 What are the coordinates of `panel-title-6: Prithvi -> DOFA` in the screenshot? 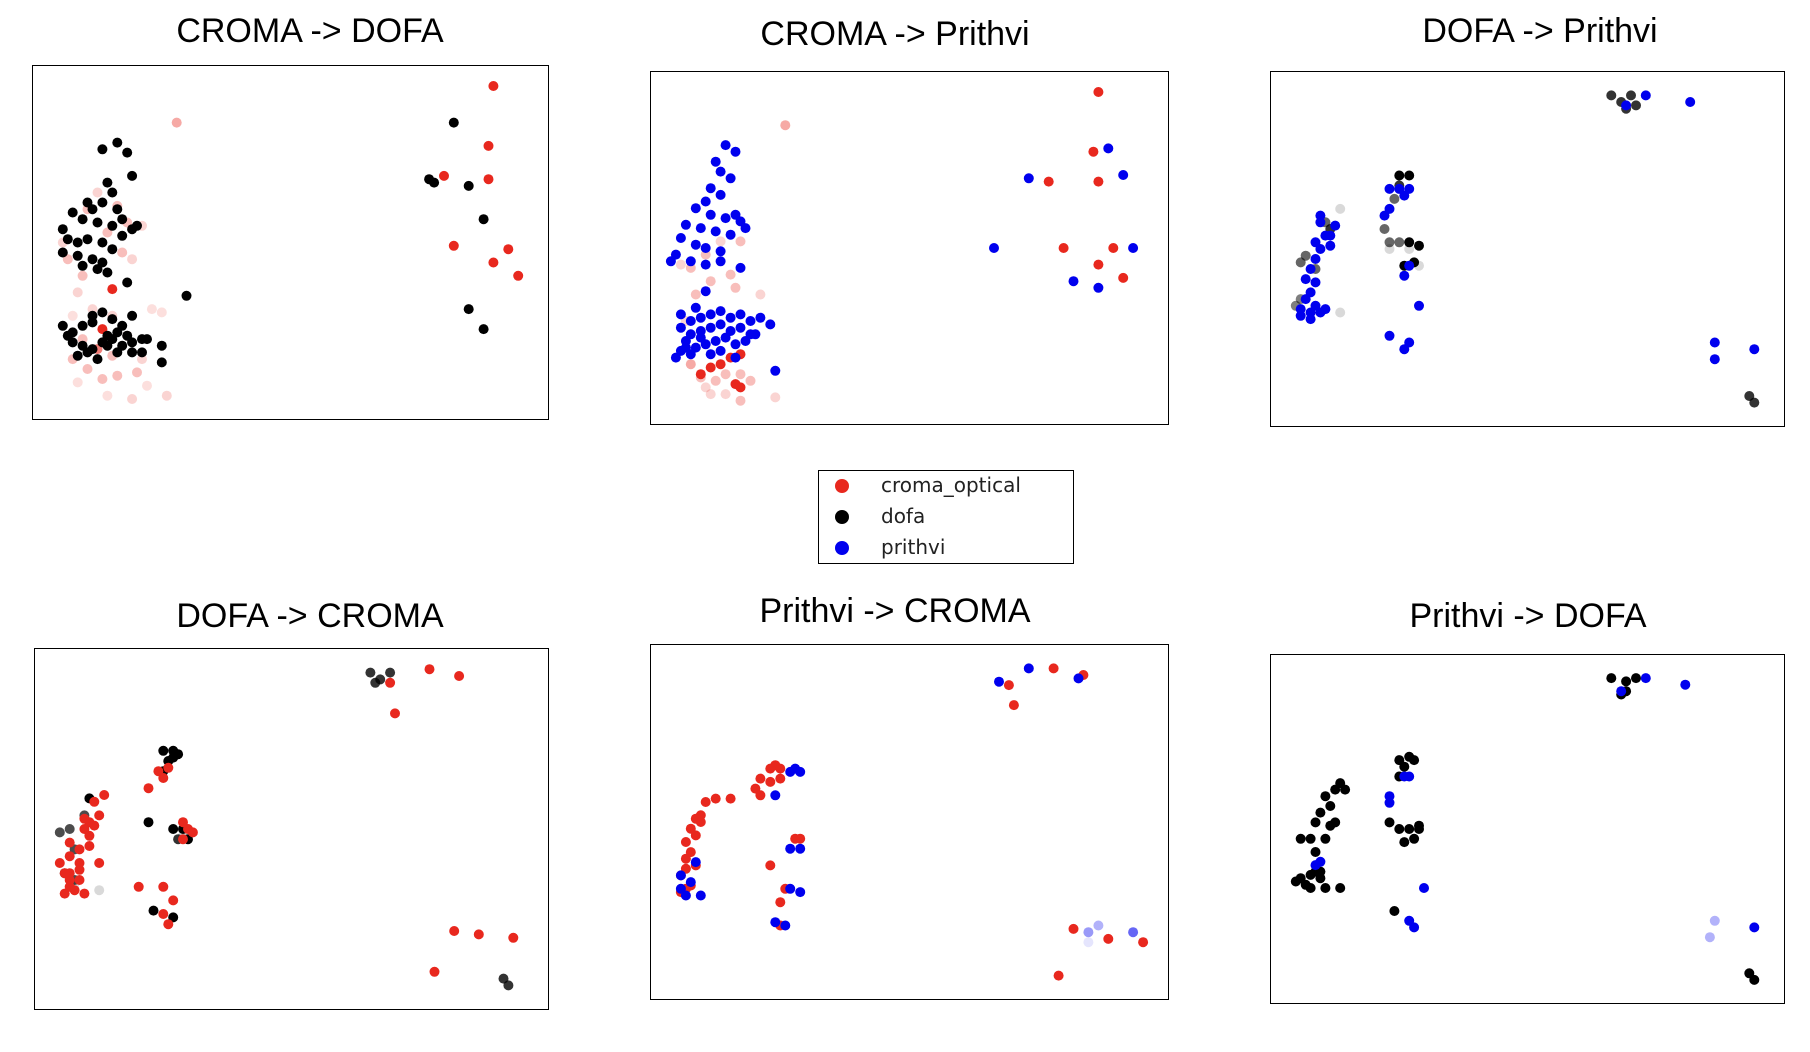 It's located at (1528, 616).